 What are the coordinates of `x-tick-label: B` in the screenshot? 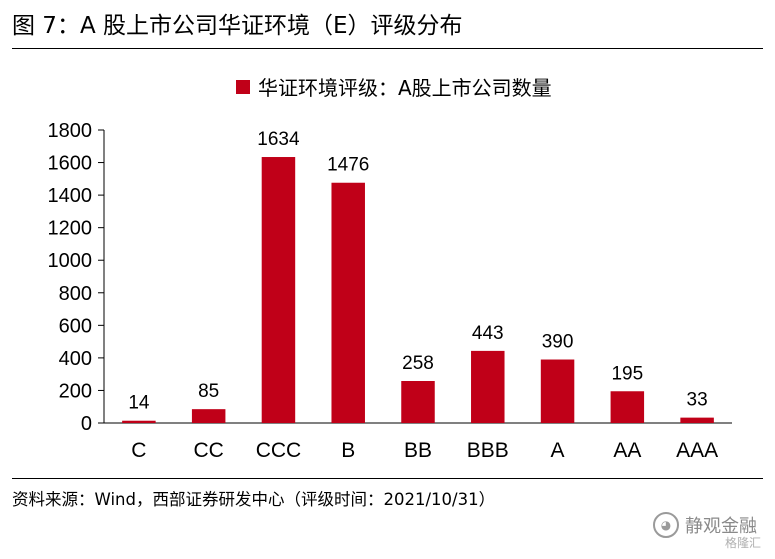 It's located at (348, 450).